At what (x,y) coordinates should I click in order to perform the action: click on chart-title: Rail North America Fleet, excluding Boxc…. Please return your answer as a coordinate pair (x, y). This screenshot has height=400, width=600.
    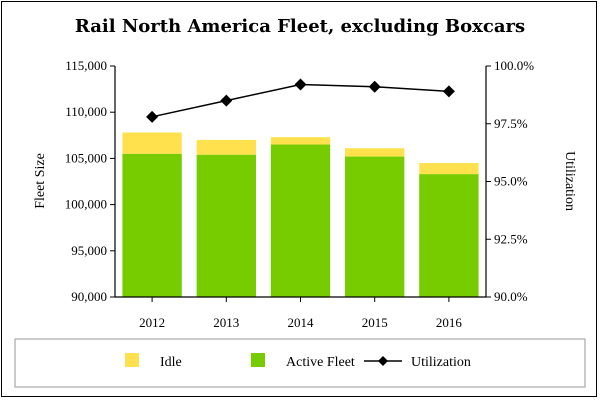
    Looking at the image, I should click on (300, 26).